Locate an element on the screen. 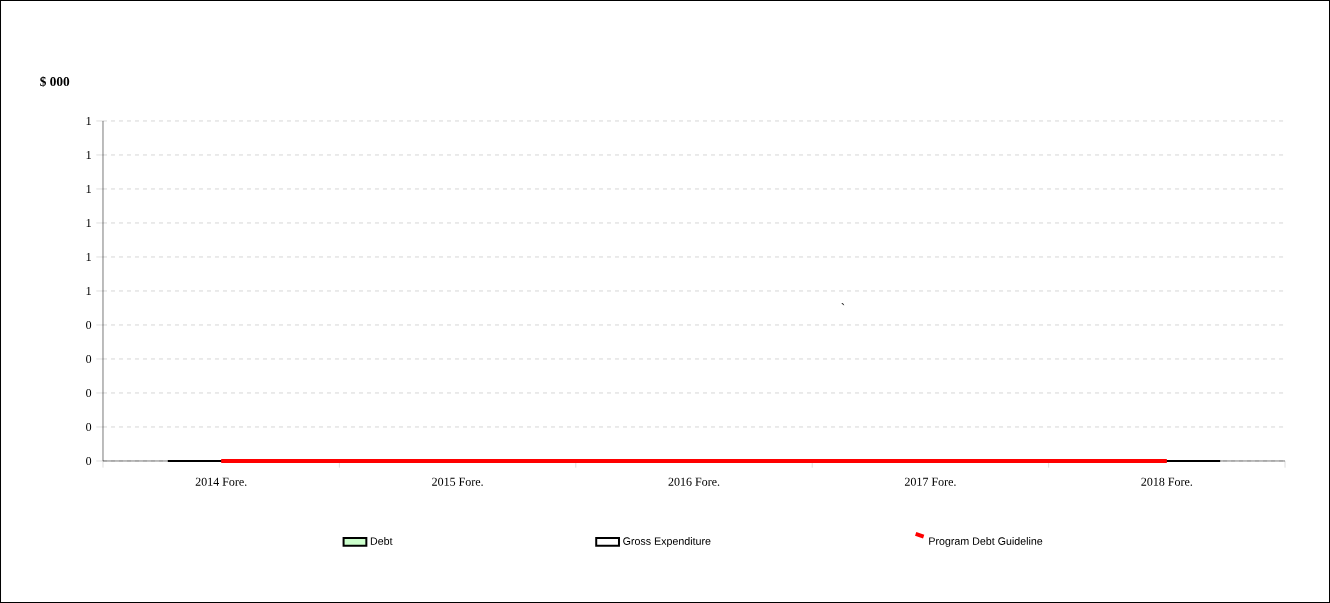  y-axis-title: $ 000 is located at coordinates (55, 81).